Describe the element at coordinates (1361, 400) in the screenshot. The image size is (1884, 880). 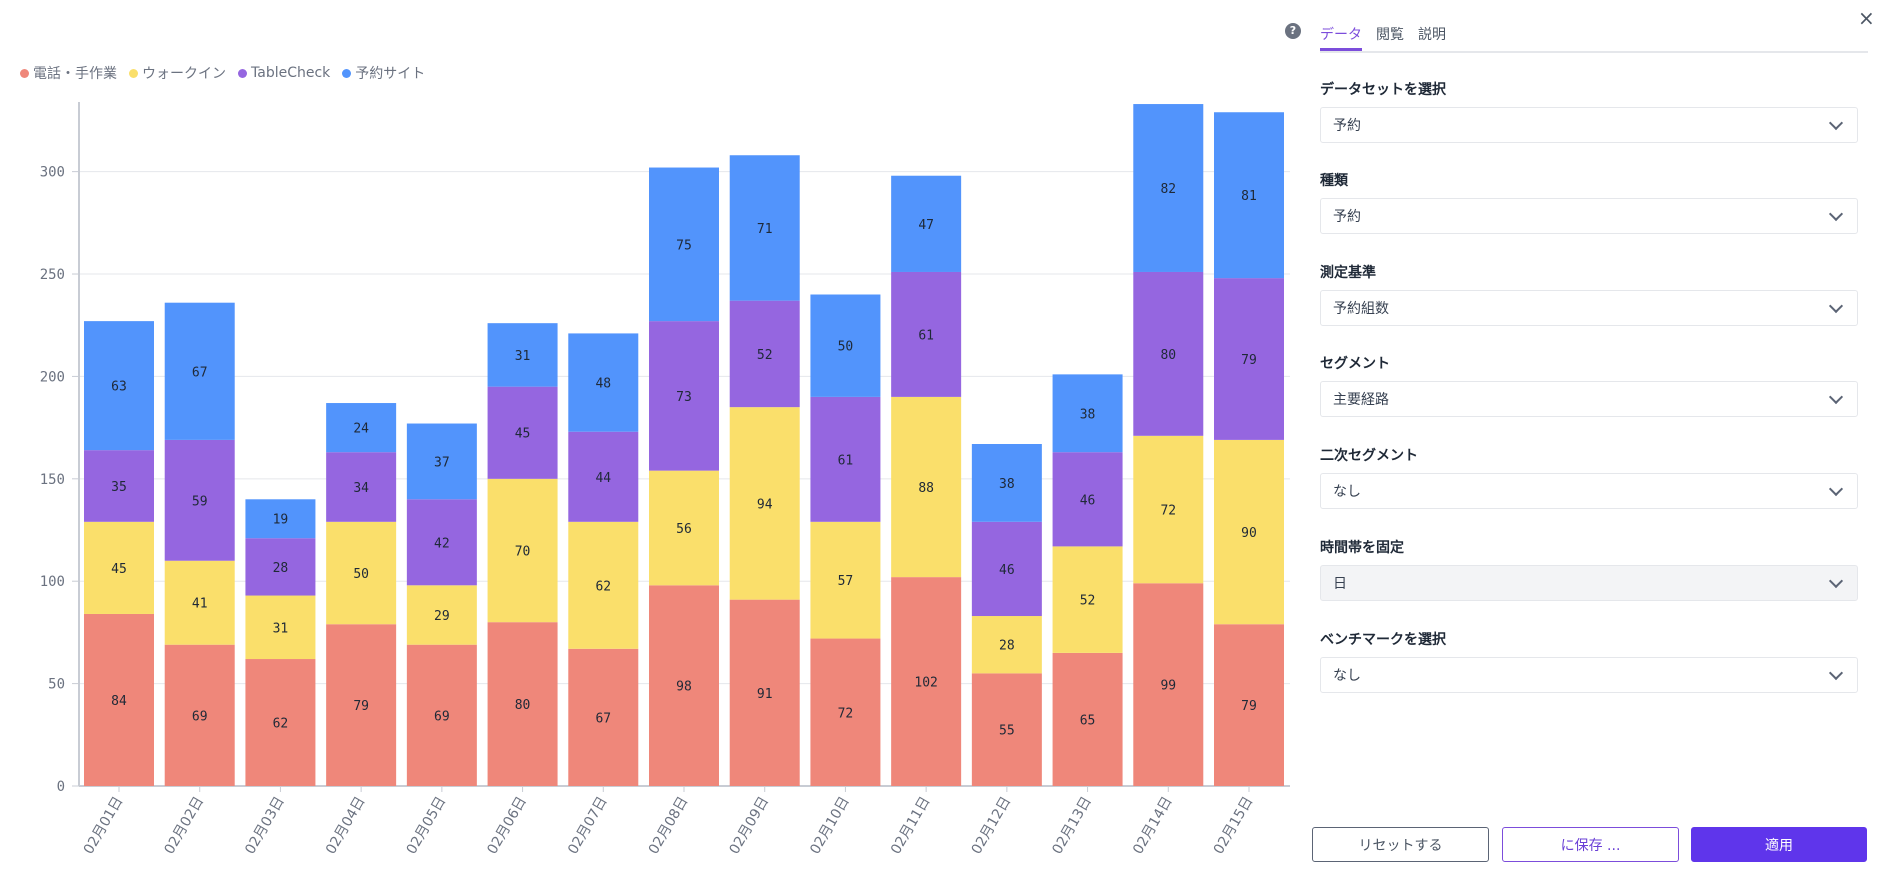
I see `select-value: 主要経路` at that location.